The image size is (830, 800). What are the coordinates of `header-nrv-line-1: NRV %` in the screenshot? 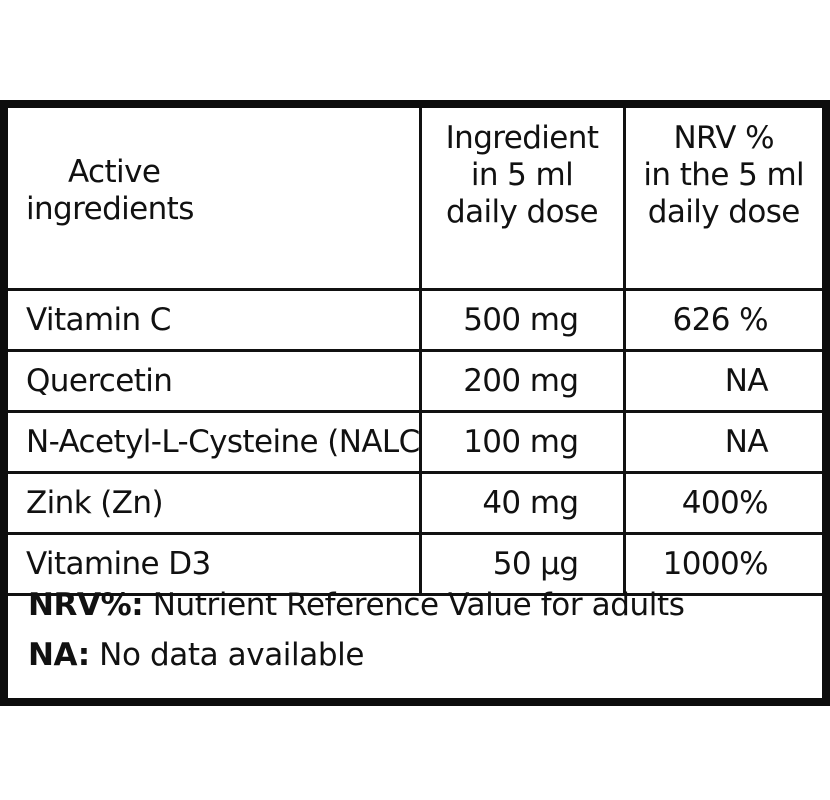 It's located at (724, 138).